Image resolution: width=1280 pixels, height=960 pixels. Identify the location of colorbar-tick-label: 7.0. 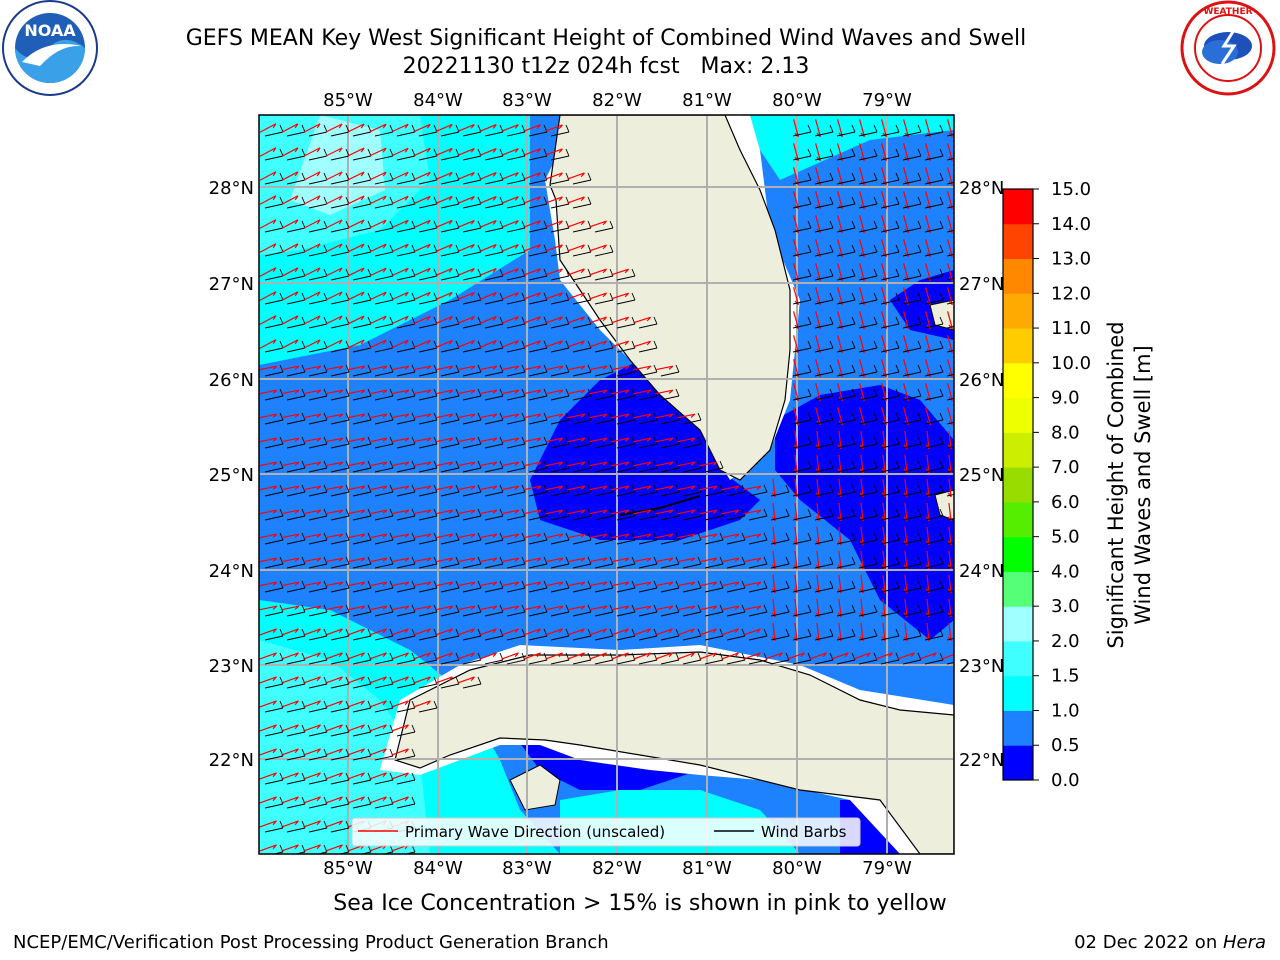
(1065, 467).